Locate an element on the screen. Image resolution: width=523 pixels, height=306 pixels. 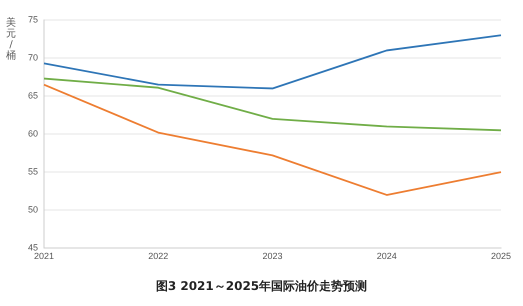
y-tick-label: 70 is located at coordinates (33, 57).